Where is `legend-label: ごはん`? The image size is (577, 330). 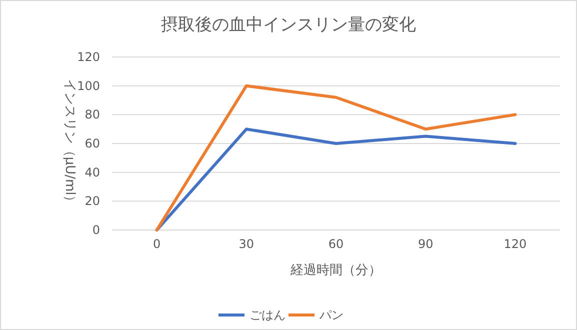 legend-label: ごはん is located at coordinates (268, 315).